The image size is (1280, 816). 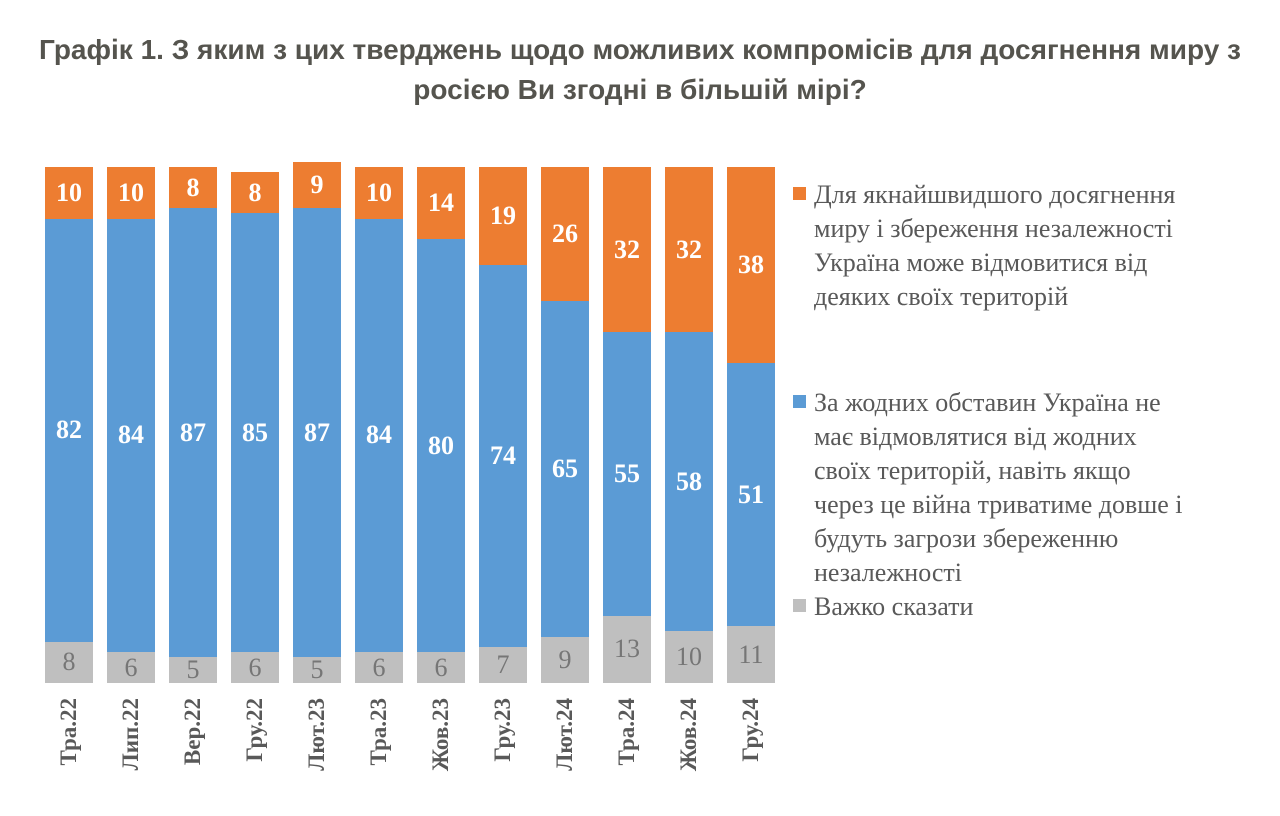 I want to click on bar-segment: 65, so click(x=565, y=469).